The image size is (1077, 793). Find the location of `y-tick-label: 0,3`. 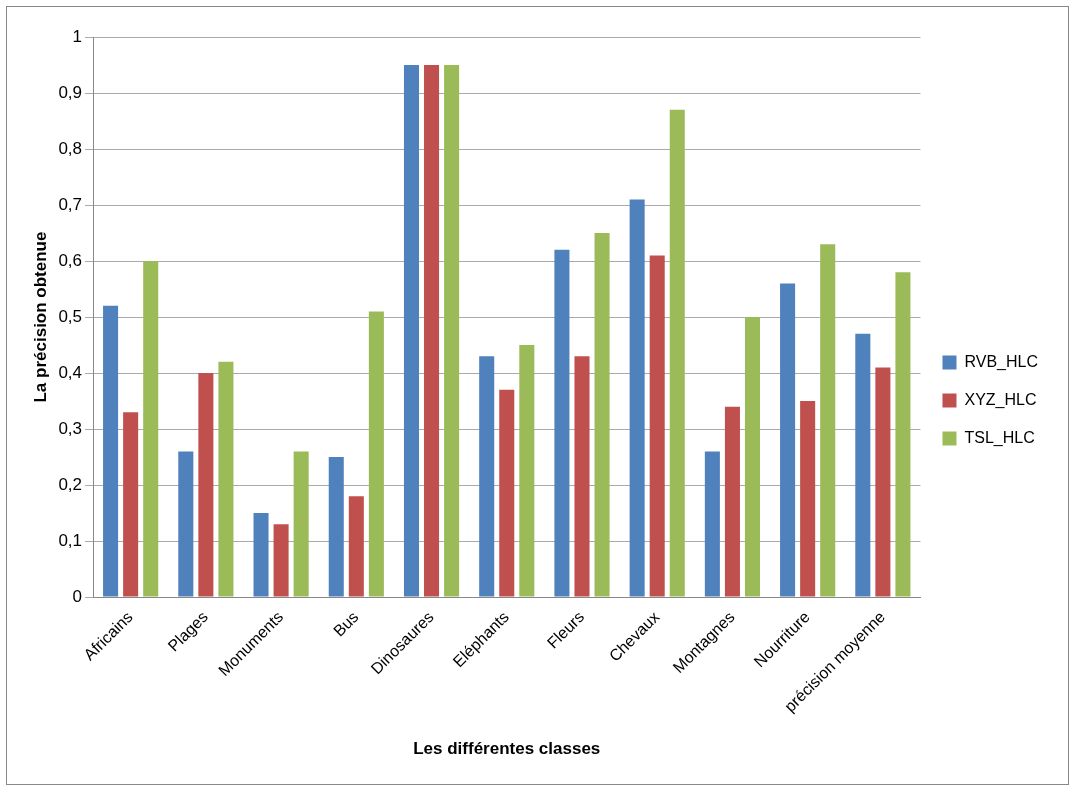

y-tick-label: 0,3 is located at coordinates (70, 428).